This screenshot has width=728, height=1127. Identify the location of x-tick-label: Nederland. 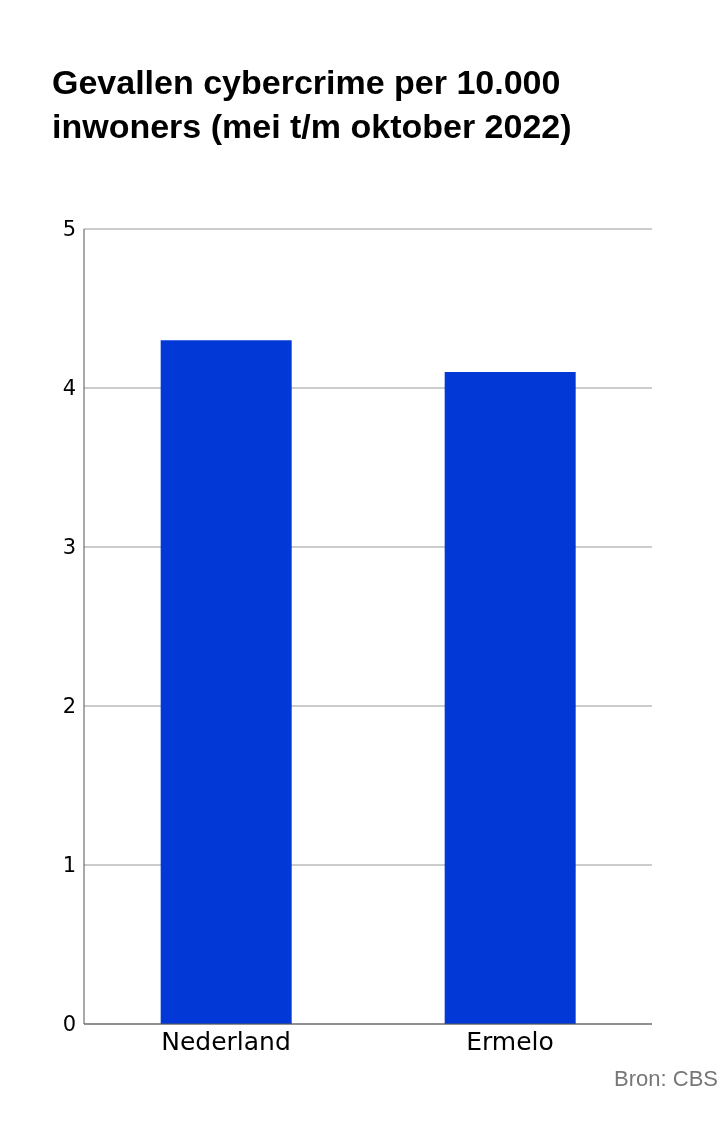
(226, 1041).